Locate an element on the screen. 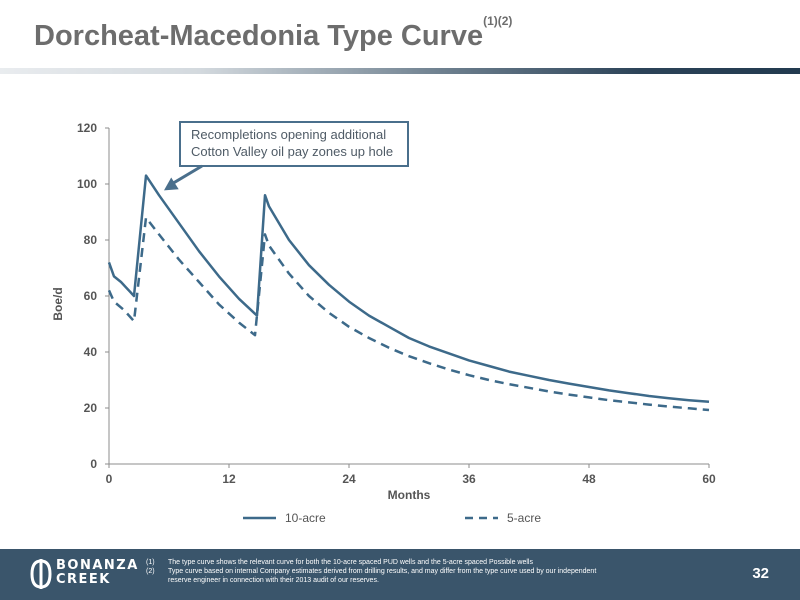  x-tick-label: 0 is located at coordinates (109, 479).